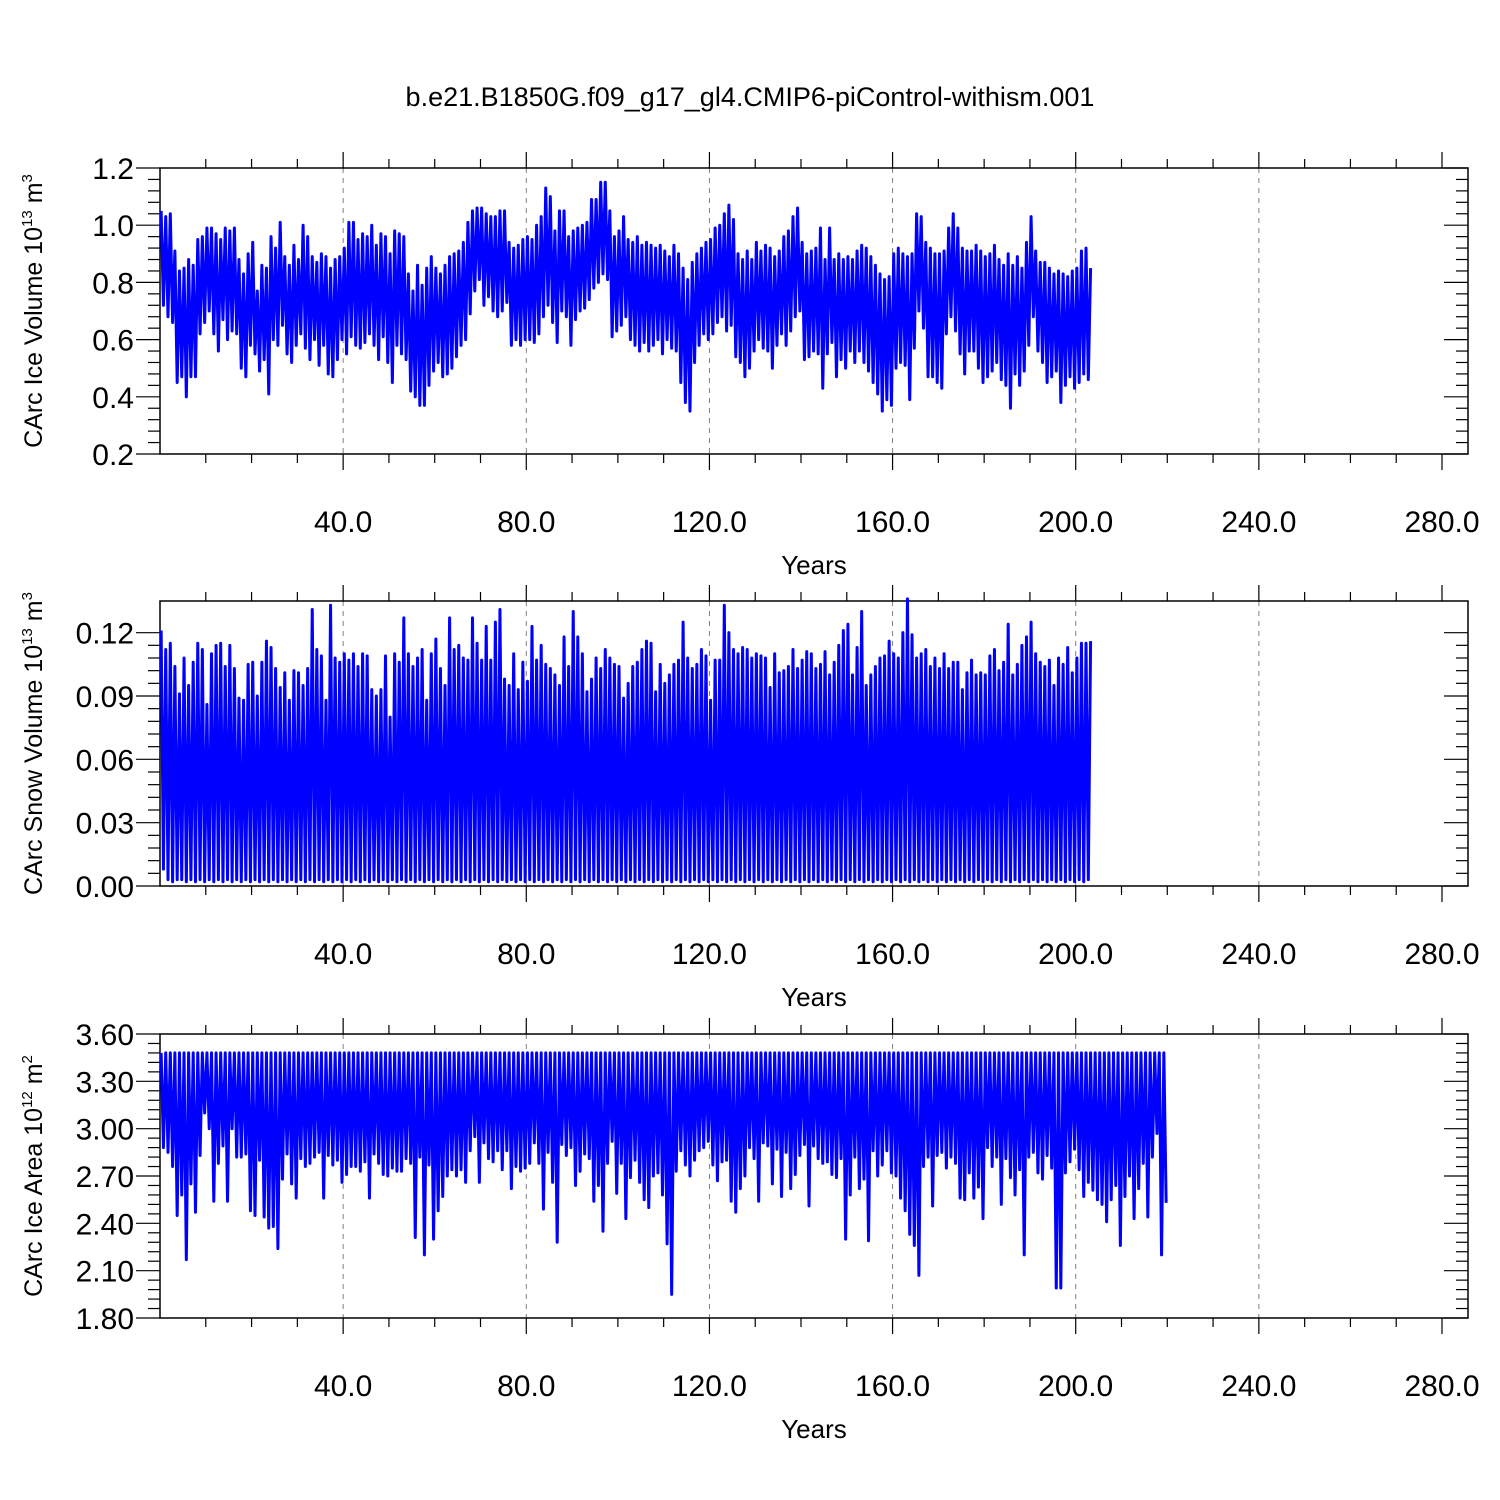  I want to click on y-tick-label: 1.80, so click(105, 1319).